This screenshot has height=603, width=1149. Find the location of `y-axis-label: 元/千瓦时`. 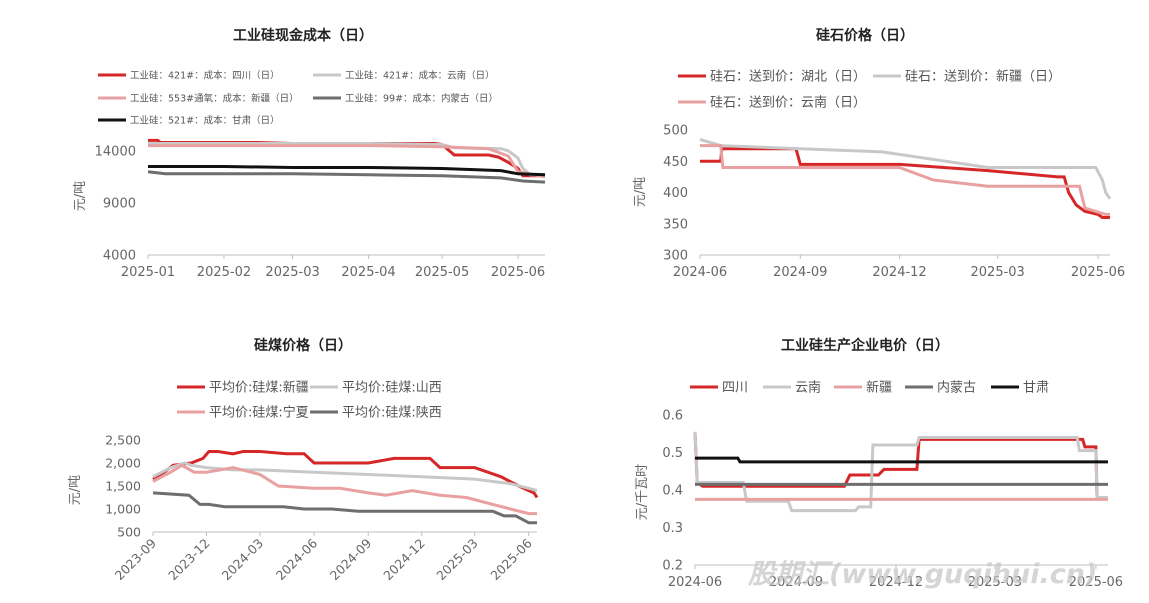

y-axis-label: 元/千瓦时 is located at coordinates (642, 492).